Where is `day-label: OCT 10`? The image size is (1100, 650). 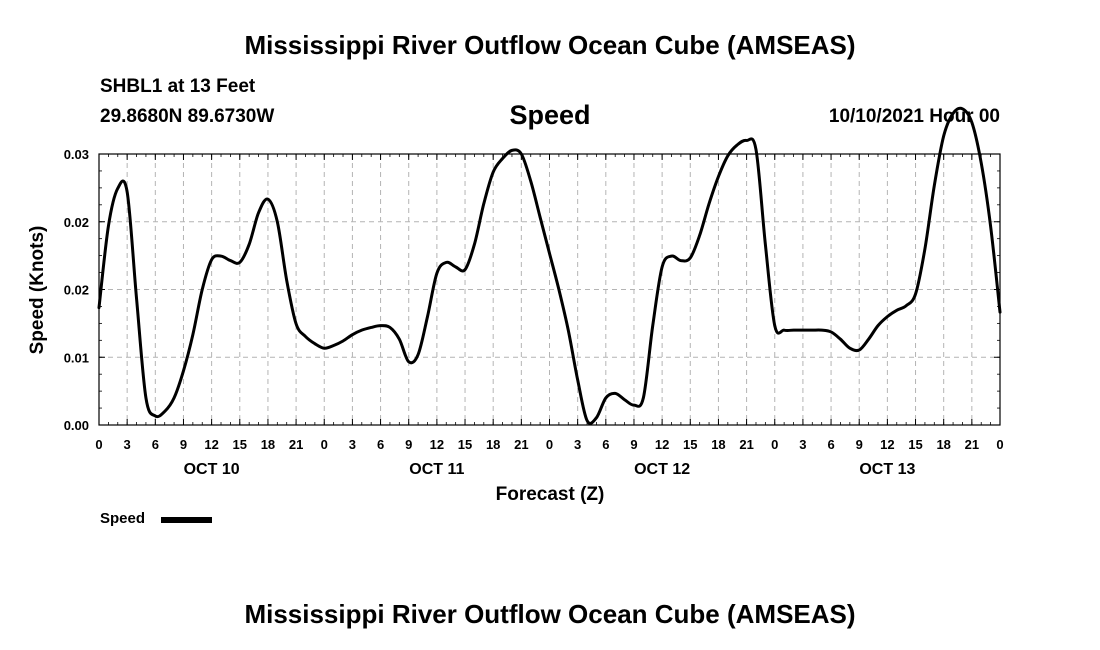
day-label: OCT 10 is located at coordinates (212, 469).